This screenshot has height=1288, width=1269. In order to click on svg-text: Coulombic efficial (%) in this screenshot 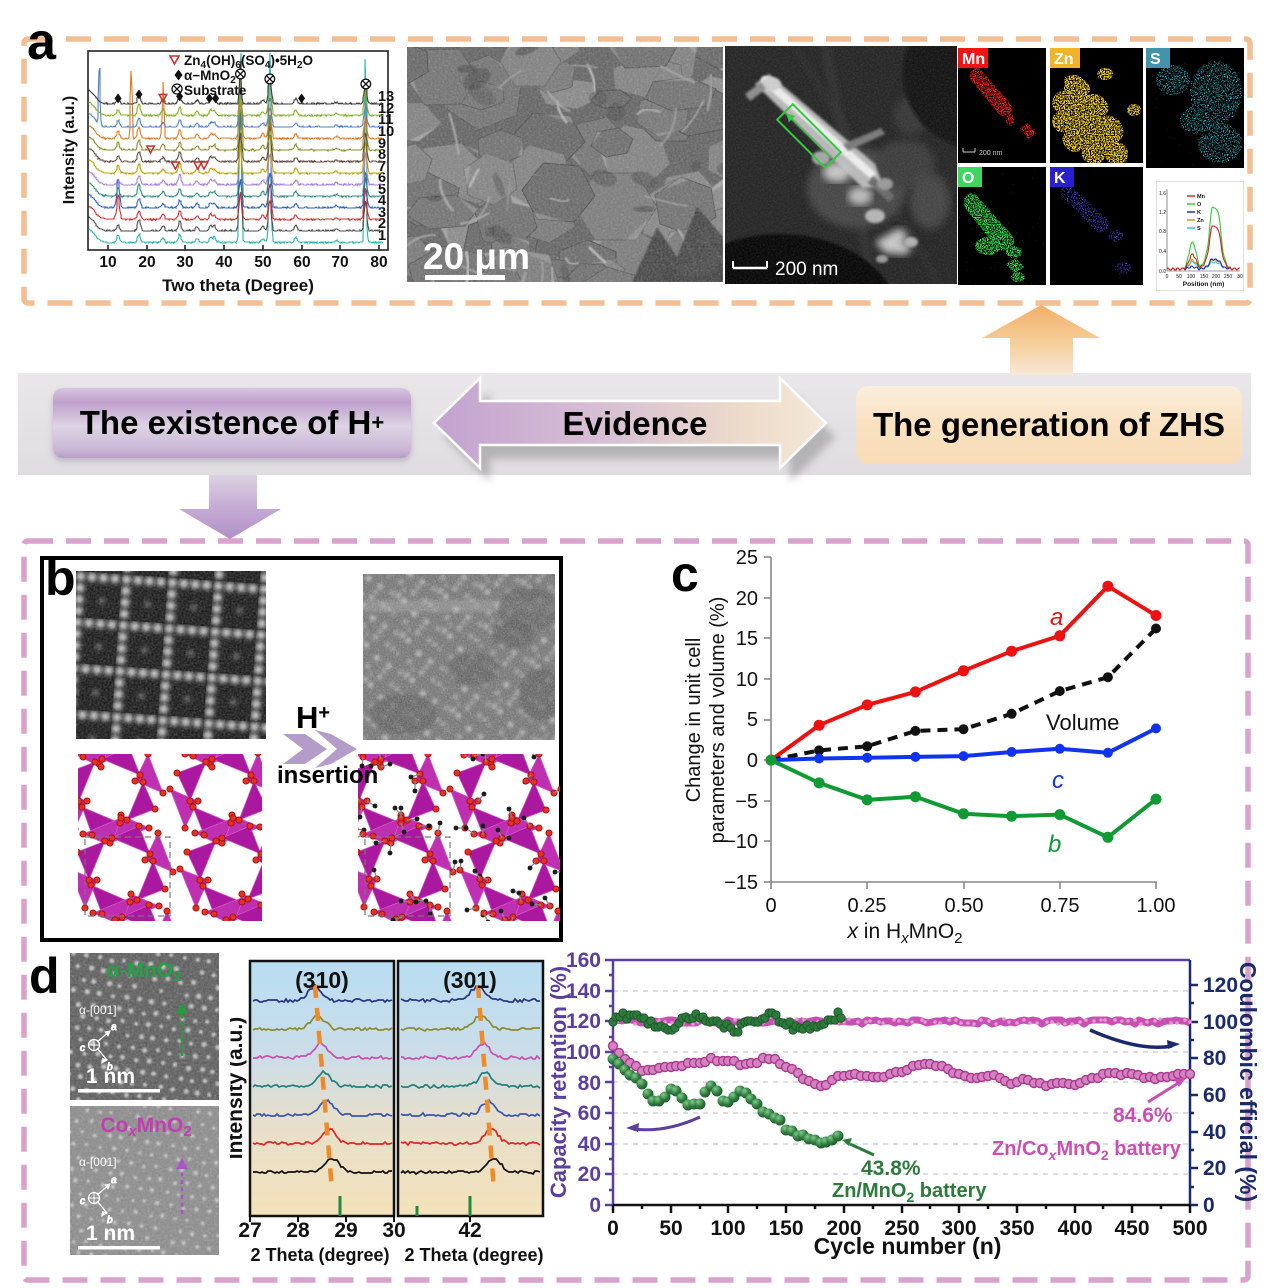, I will do `click(1248, 1082)`.